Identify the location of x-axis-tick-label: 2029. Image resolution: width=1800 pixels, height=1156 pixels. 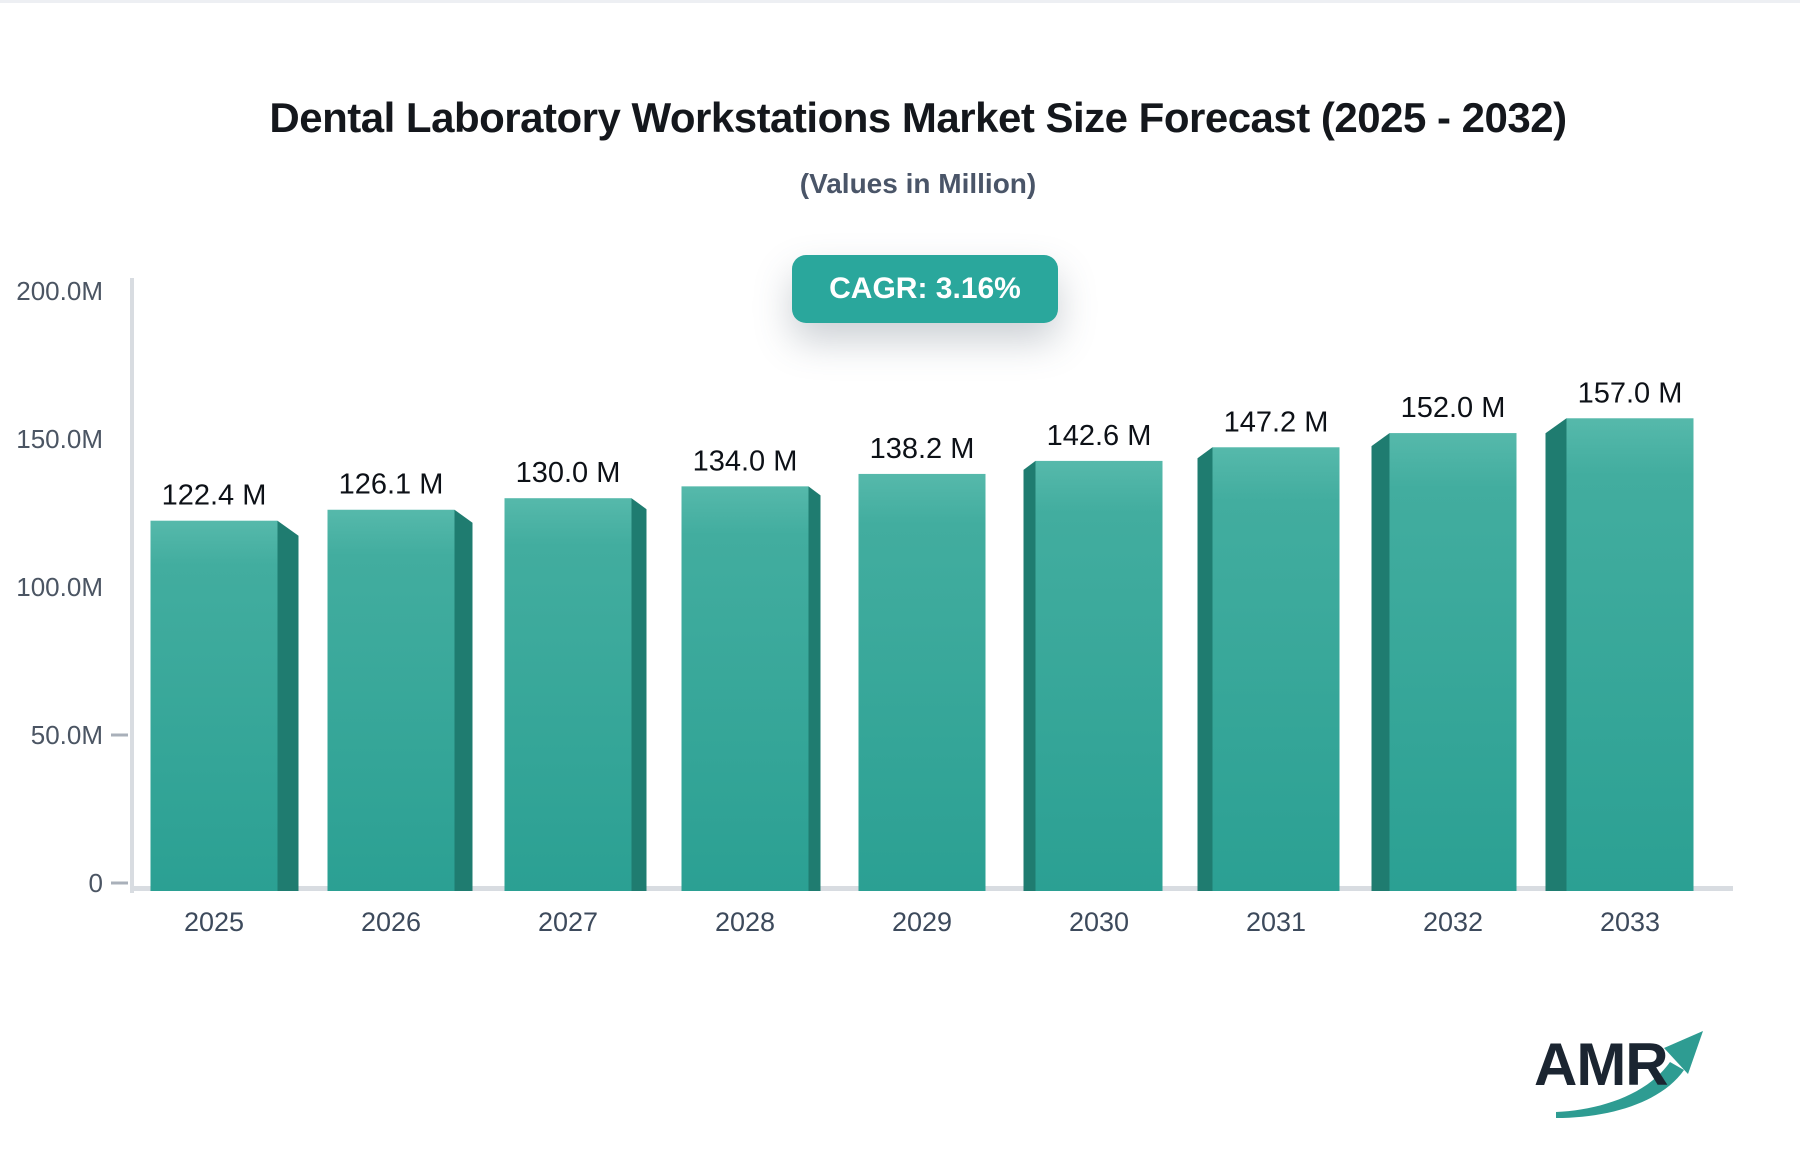
(922, 922).